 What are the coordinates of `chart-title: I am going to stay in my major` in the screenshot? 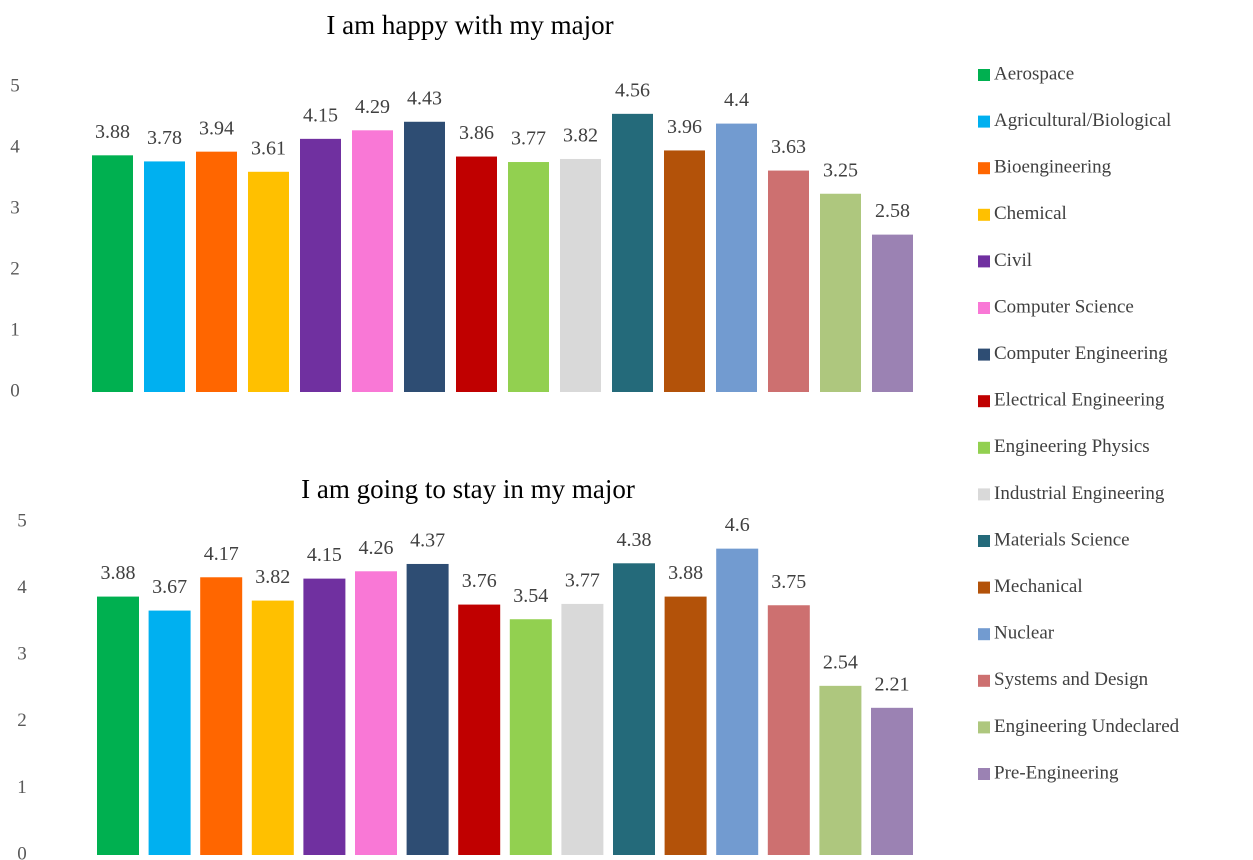 It's located at (468, 489).